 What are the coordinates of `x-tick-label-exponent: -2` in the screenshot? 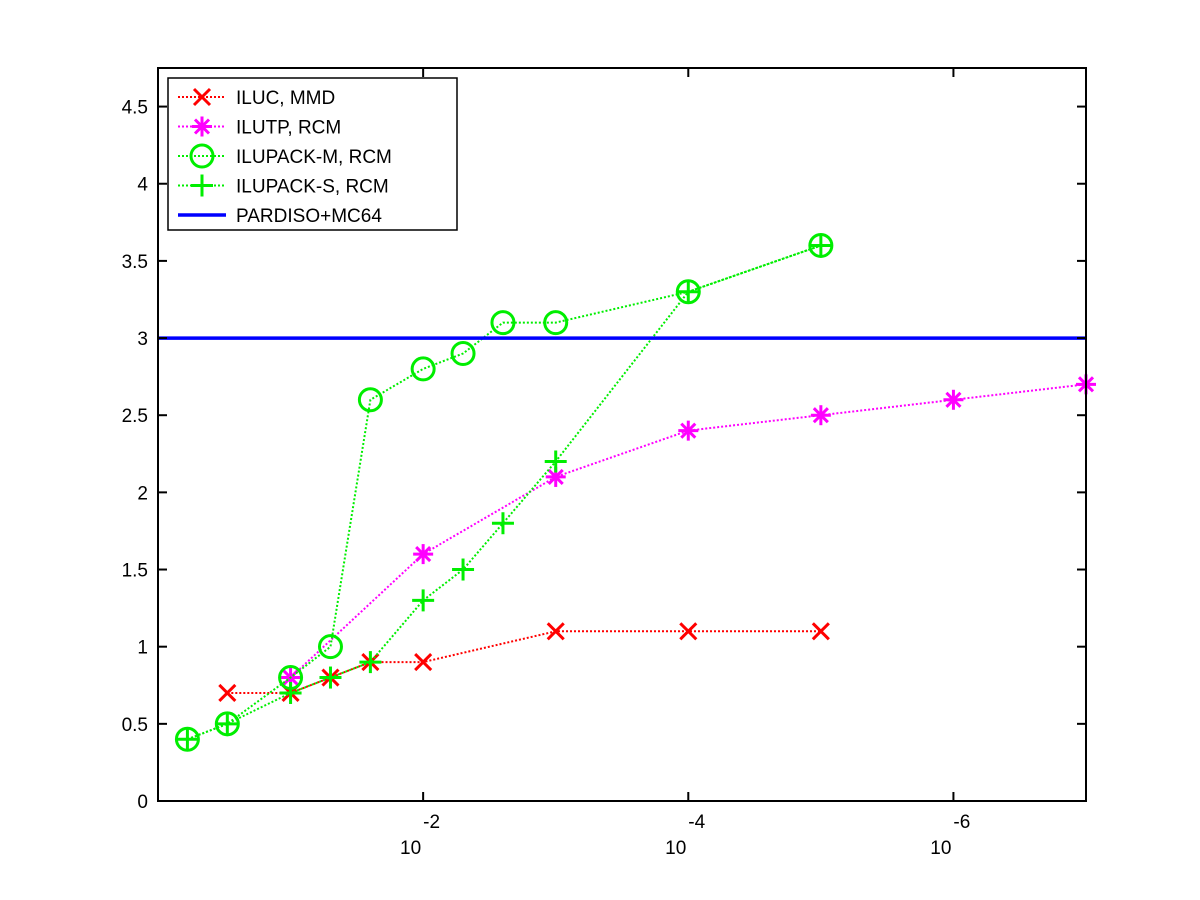 It's located at (431, 822).